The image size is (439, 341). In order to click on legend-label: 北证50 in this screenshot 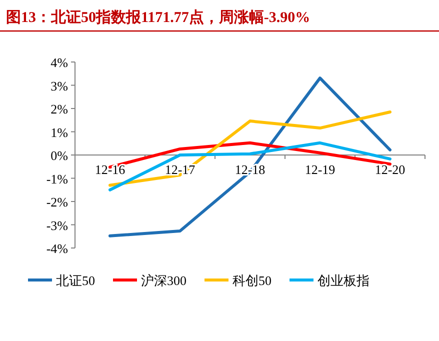, I will do `click(75, 280)`.